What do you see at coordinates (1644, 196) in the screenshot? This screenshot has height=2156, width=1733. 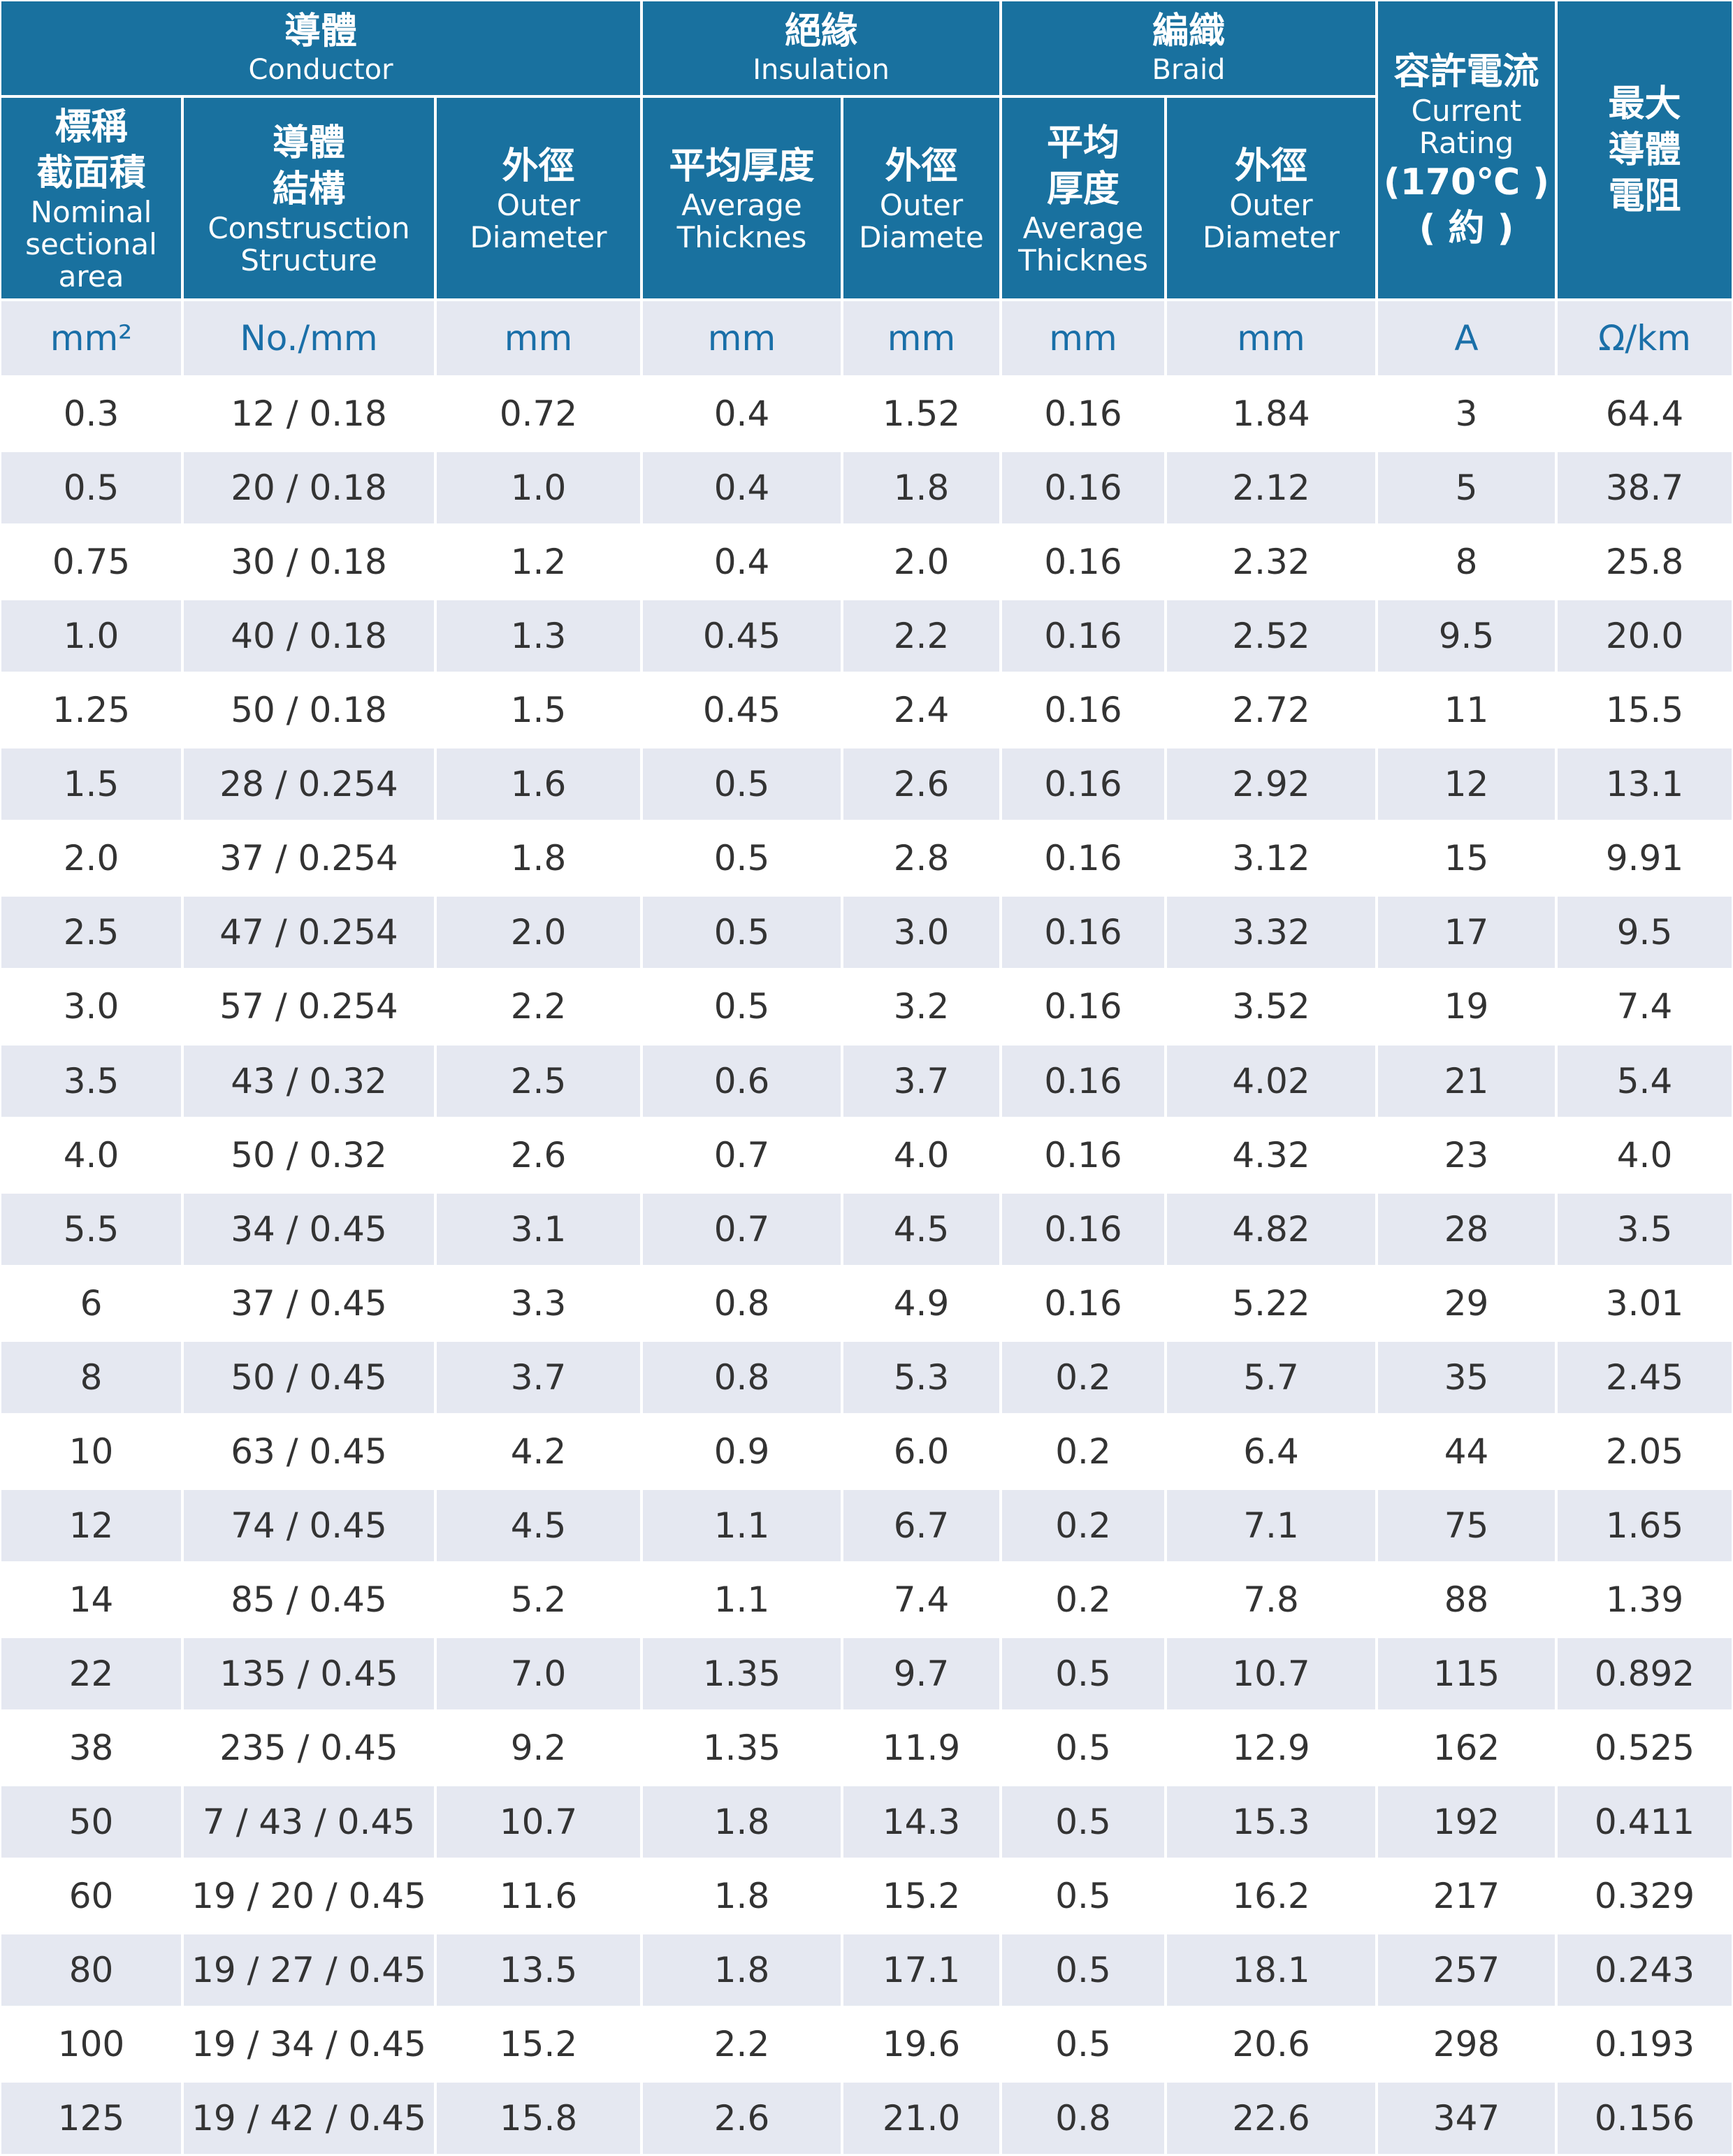 I see `column-header-zh: 電阻` at bounding box center [1644, 196].